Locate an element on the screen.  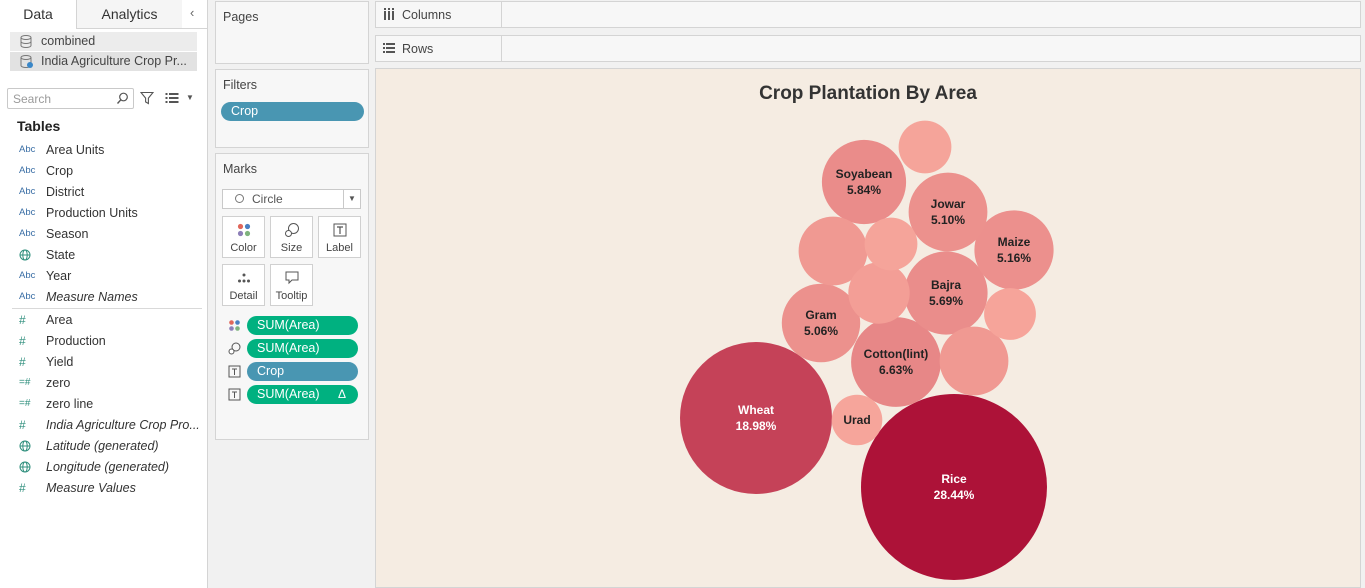
bubble-name-label: Cotton(lint) is located at coordinates (896, 354).